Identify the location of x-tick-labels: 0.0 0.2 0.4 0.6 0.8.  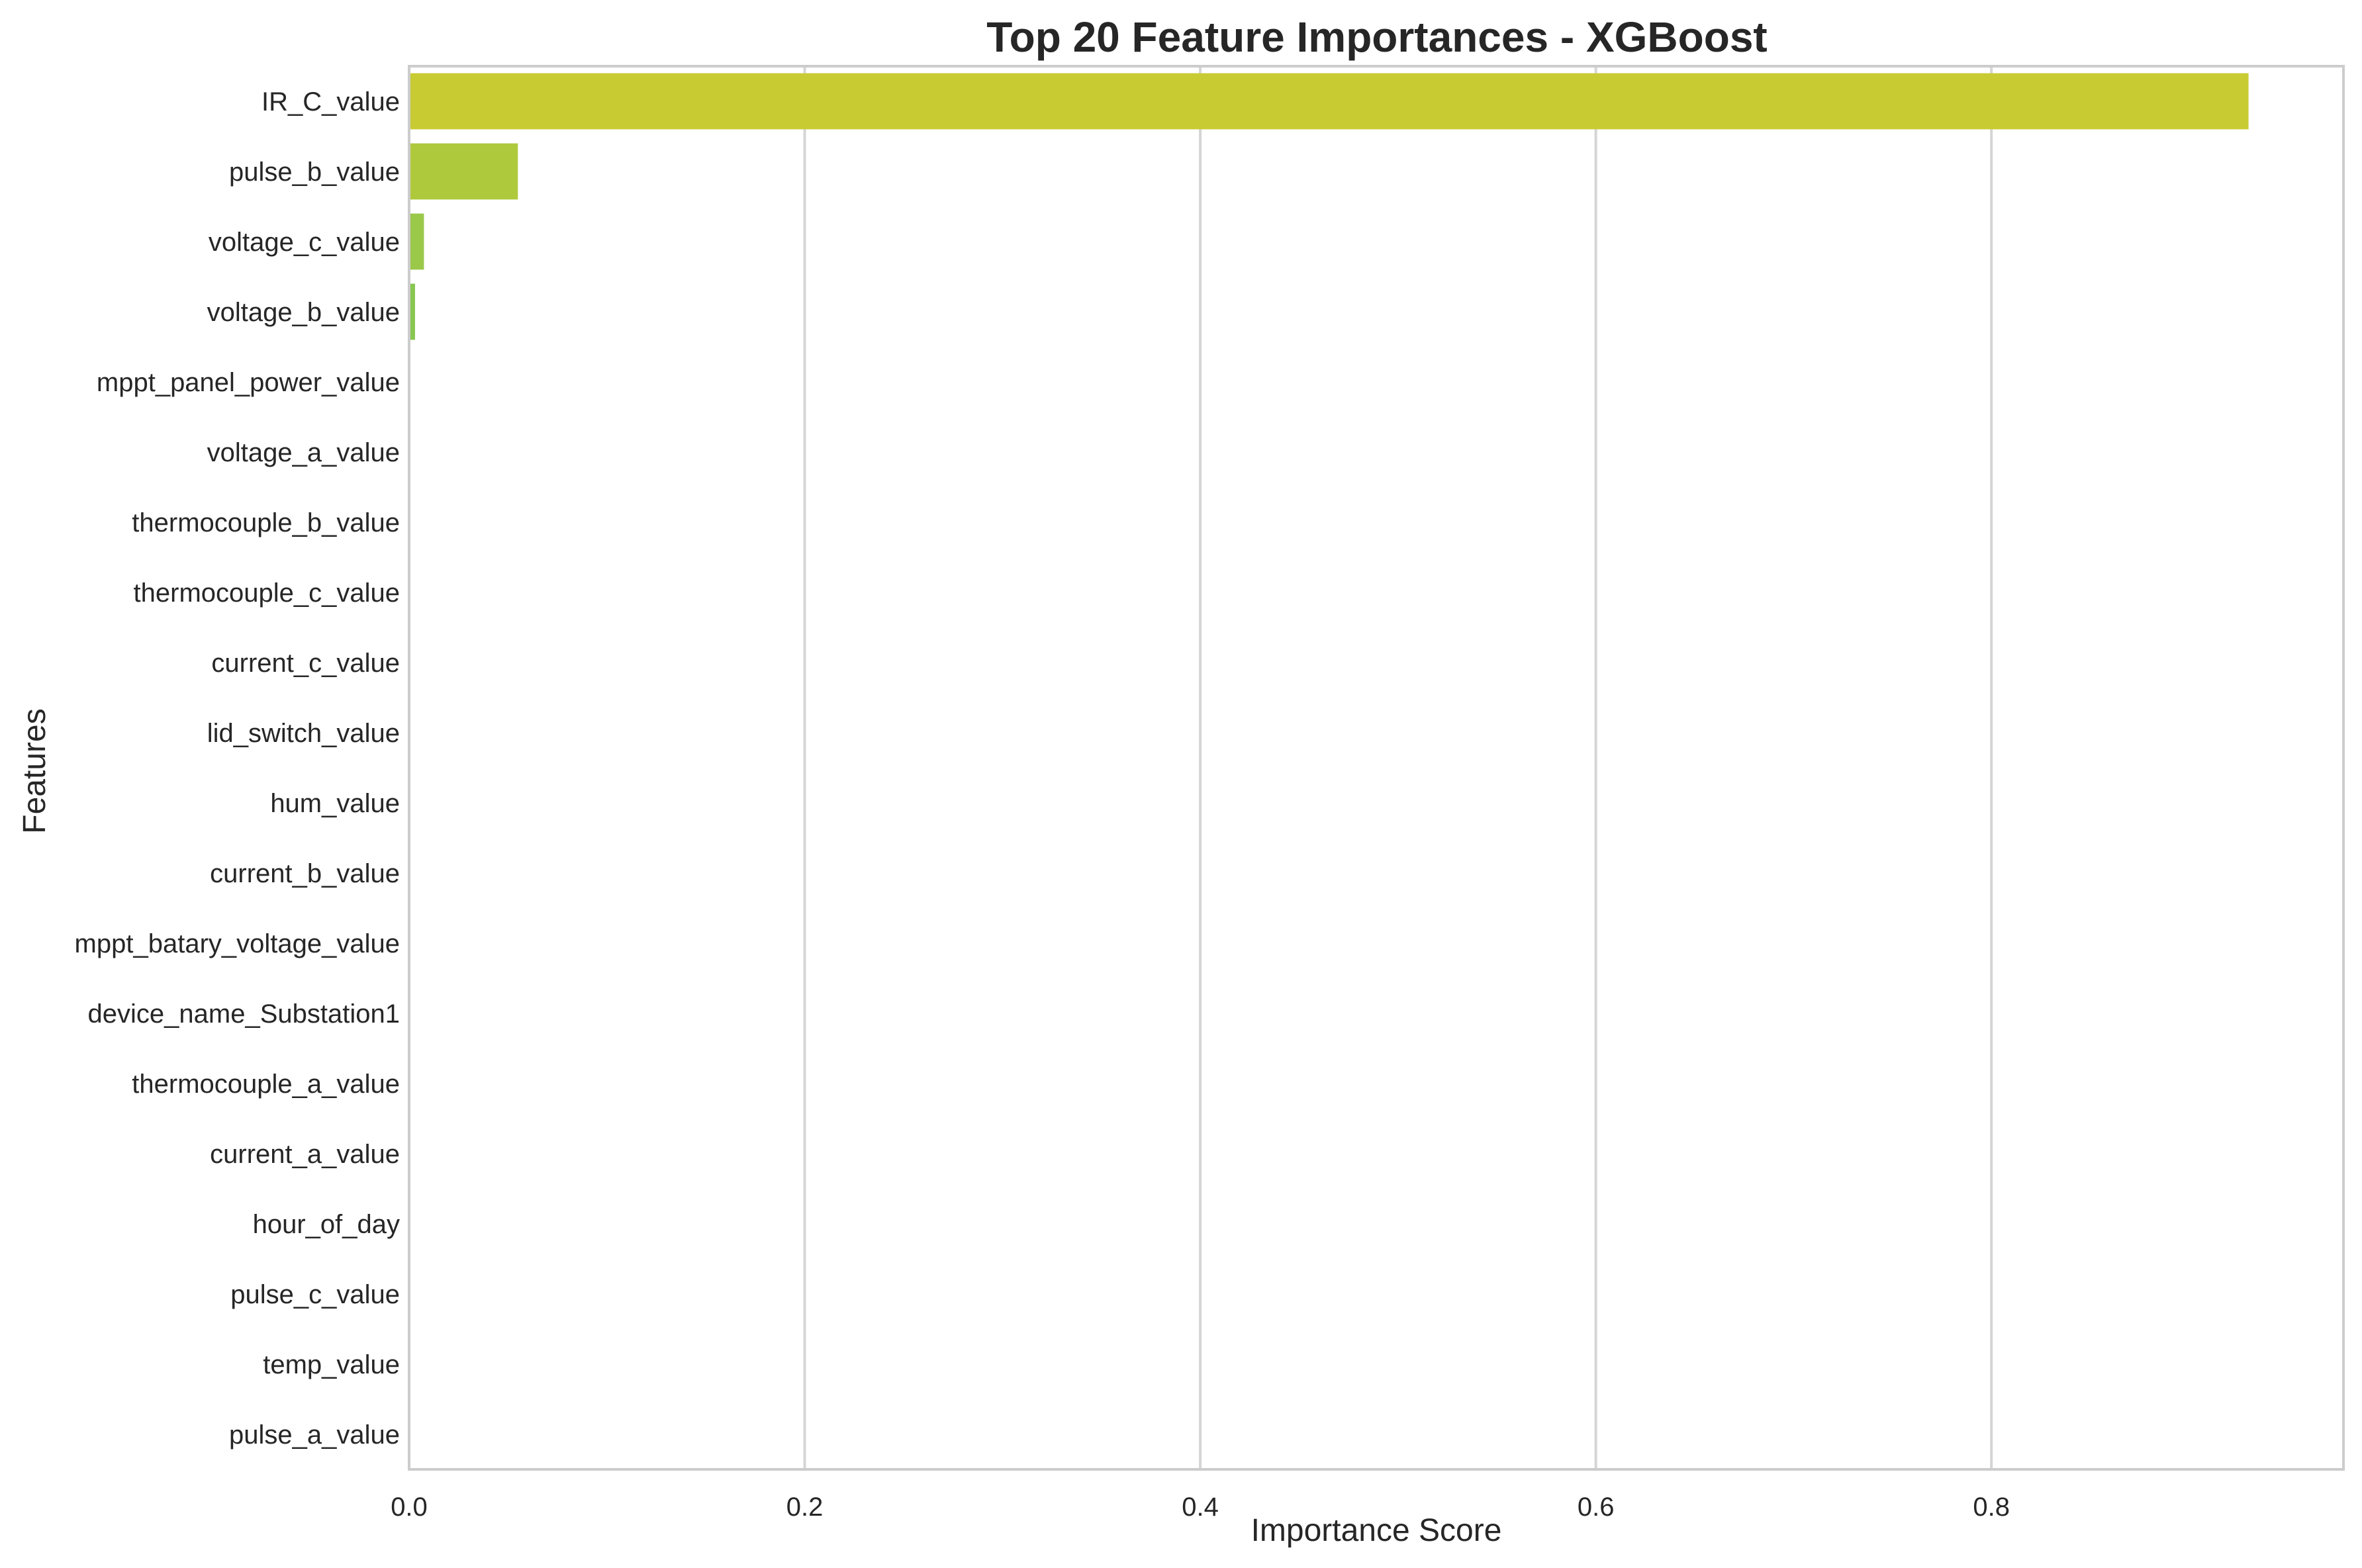
(1200, 1507).